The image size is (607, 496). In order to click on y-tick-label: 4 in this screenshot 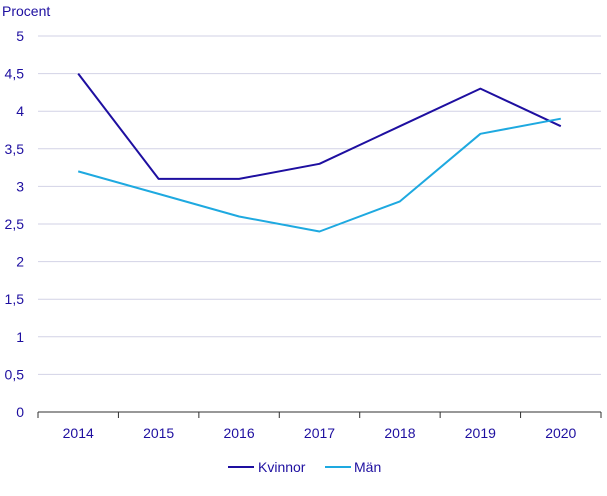, I will do `click(20, 111)`.